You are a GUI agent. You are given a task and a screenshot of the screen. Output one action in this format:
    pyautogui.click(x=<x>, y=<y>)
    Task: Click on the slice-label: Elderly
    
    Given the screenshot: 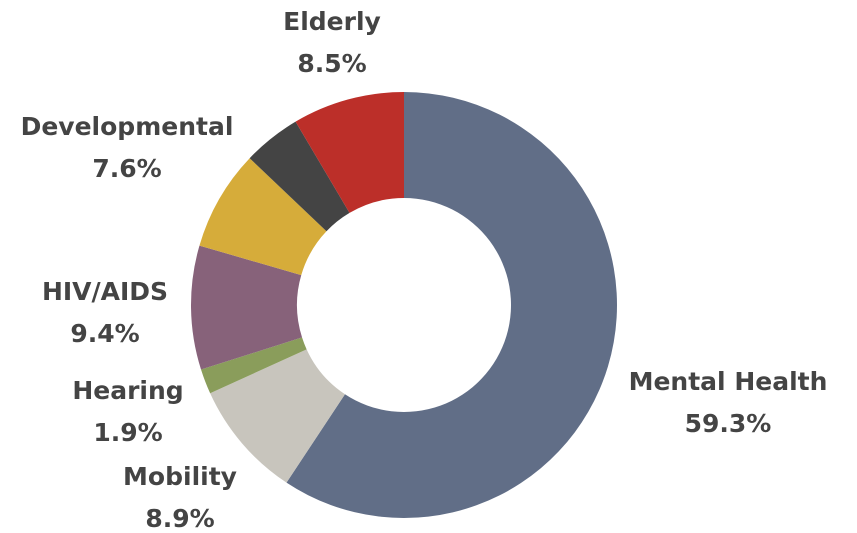 What is the action you would take?
    pyautogui.click(x=332, y=21)
    